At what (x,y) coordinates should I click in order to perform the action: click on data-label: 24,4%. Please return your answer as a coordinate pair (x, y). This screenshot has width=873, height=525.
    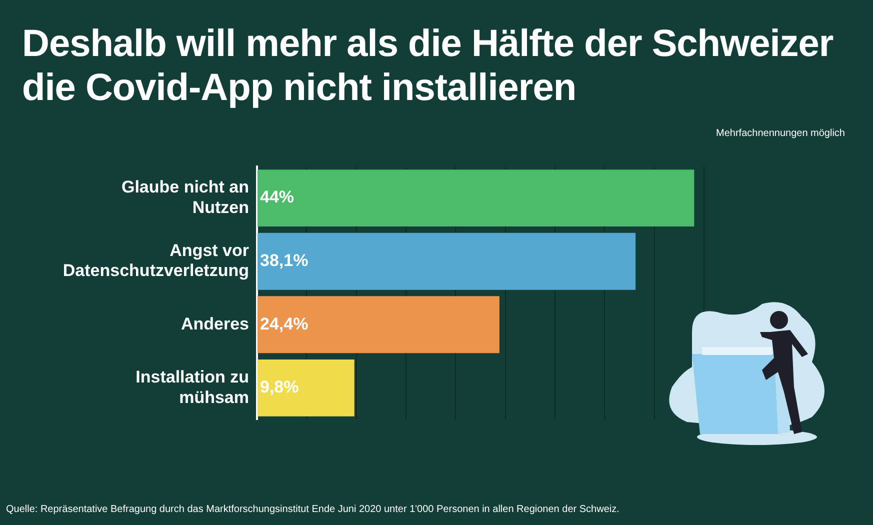
    Looking at the image, I should click on (284, 324).